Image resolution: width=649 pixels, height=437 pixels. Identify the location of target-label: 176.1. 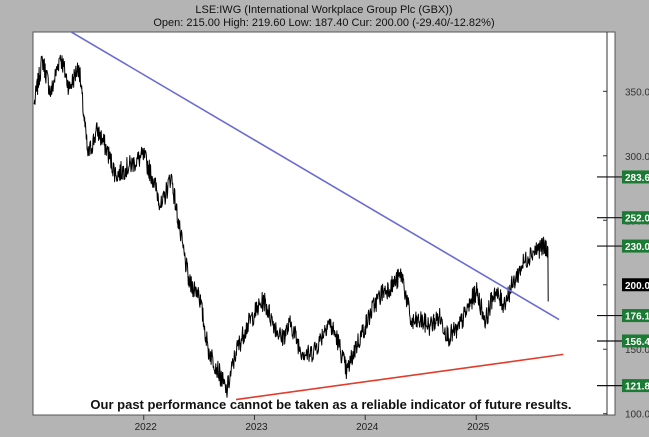
(637, 317).